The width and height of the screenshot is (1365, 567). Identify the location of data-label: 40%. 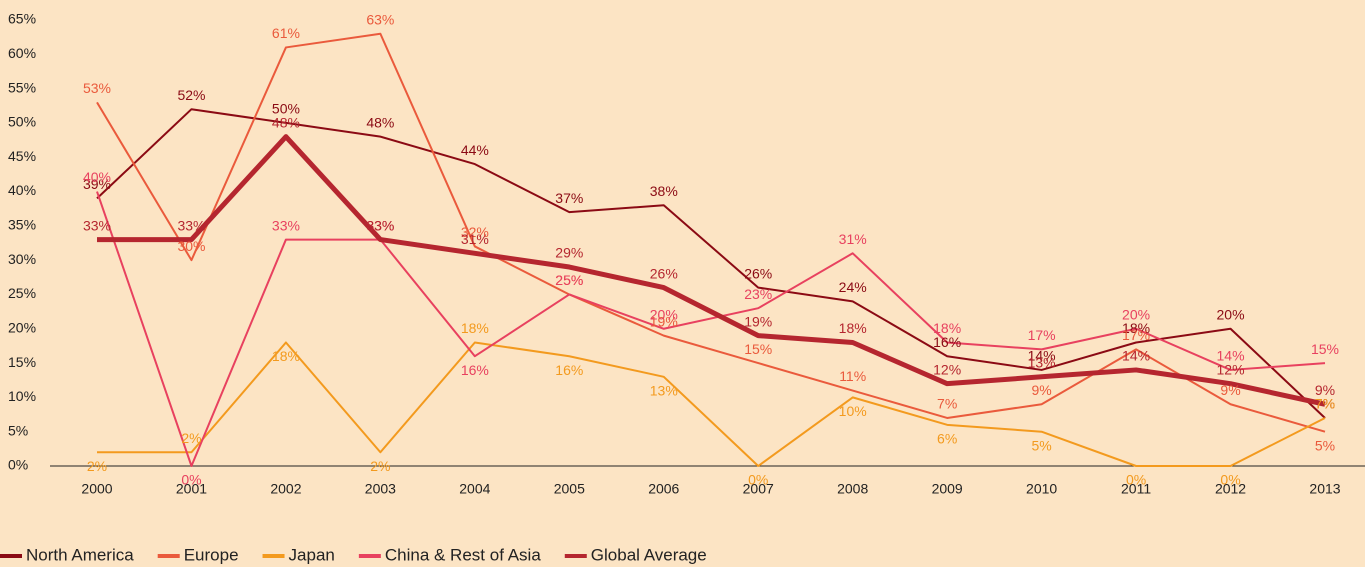
(97, 177).